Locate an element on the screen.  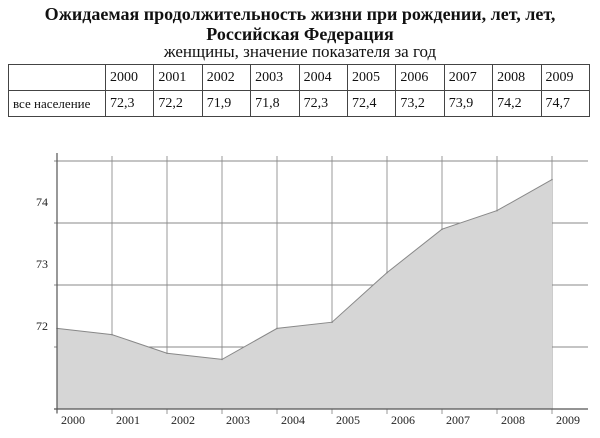
value-cell: 72,2 is located at coordinates (178, 103).